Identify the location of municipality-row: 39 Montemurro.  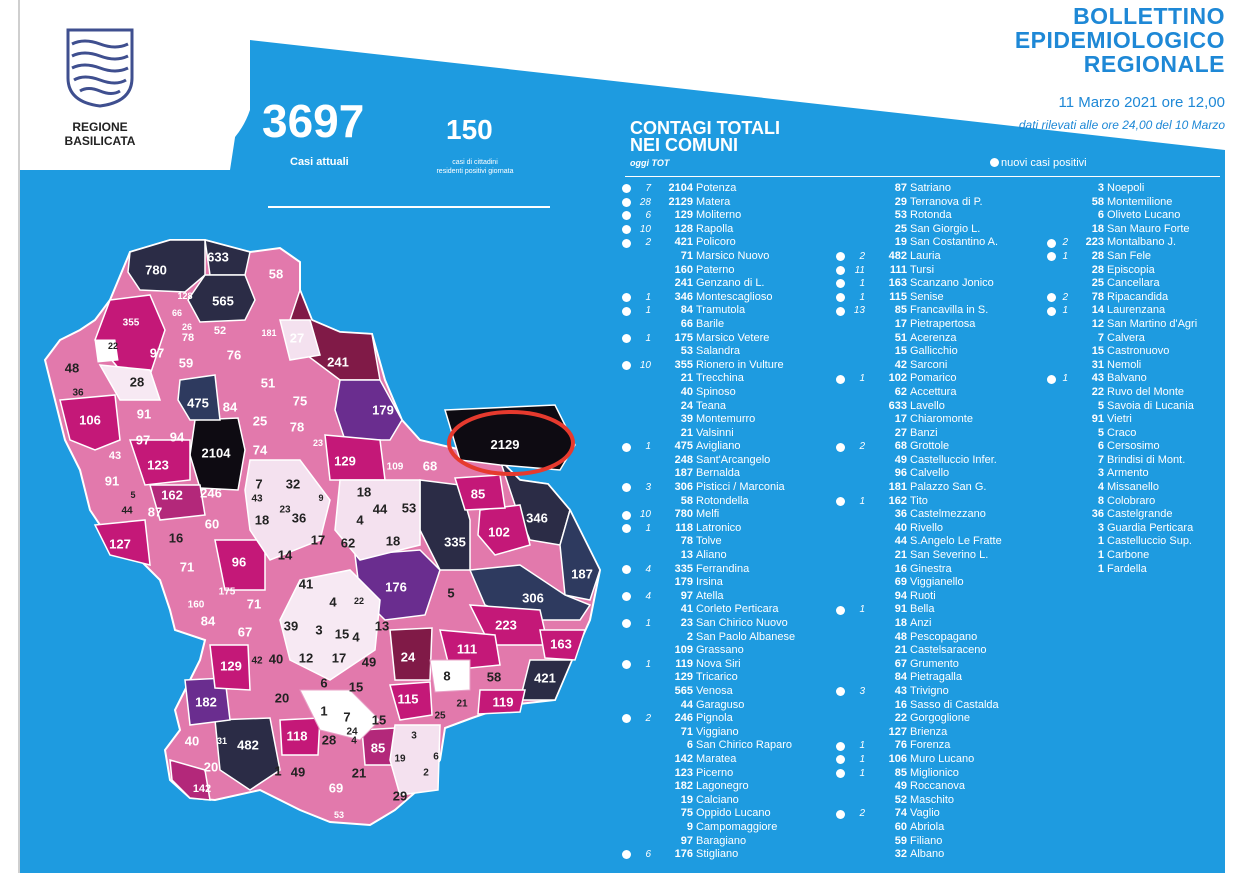
(708, 420).